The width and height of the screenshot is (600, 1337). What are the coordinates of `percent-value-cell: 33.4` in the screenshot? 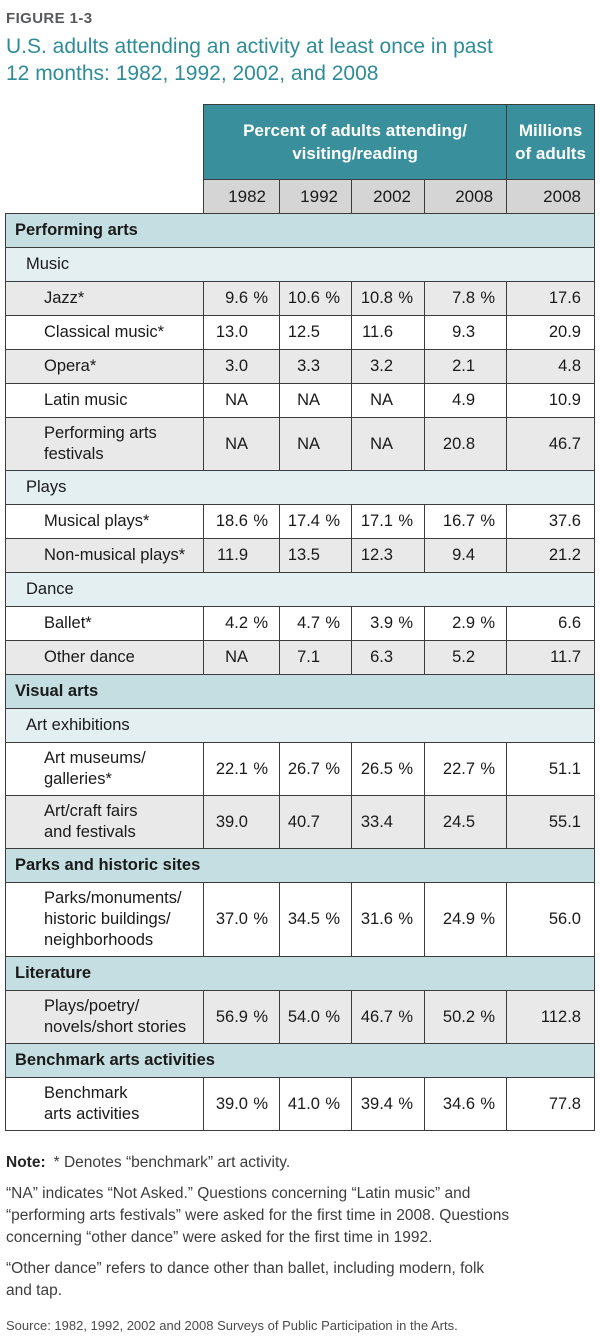 It's located at (388, 822).